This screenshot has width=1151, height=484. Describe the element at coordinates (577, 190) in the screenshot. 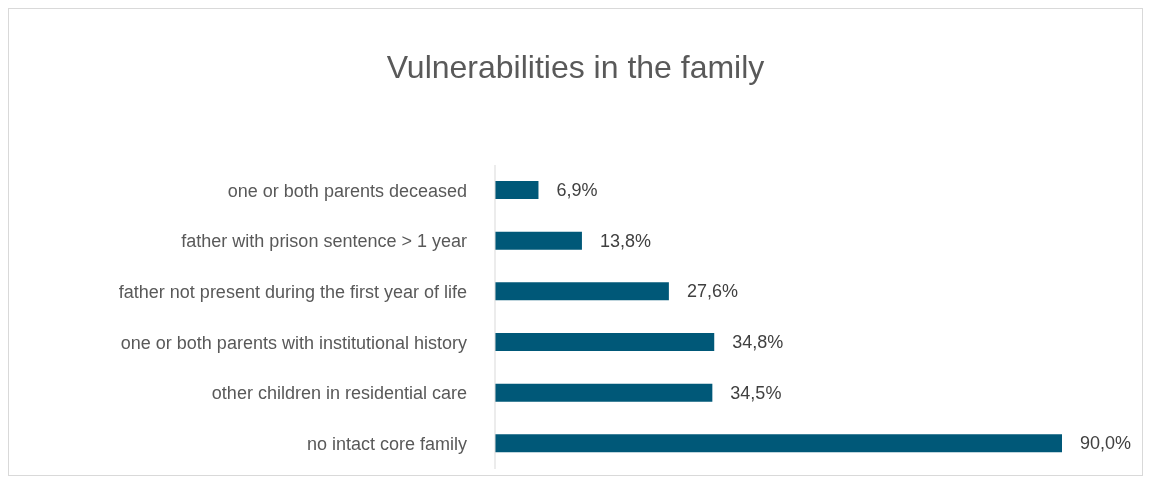

I see `data-label: 6,9%` at that location.